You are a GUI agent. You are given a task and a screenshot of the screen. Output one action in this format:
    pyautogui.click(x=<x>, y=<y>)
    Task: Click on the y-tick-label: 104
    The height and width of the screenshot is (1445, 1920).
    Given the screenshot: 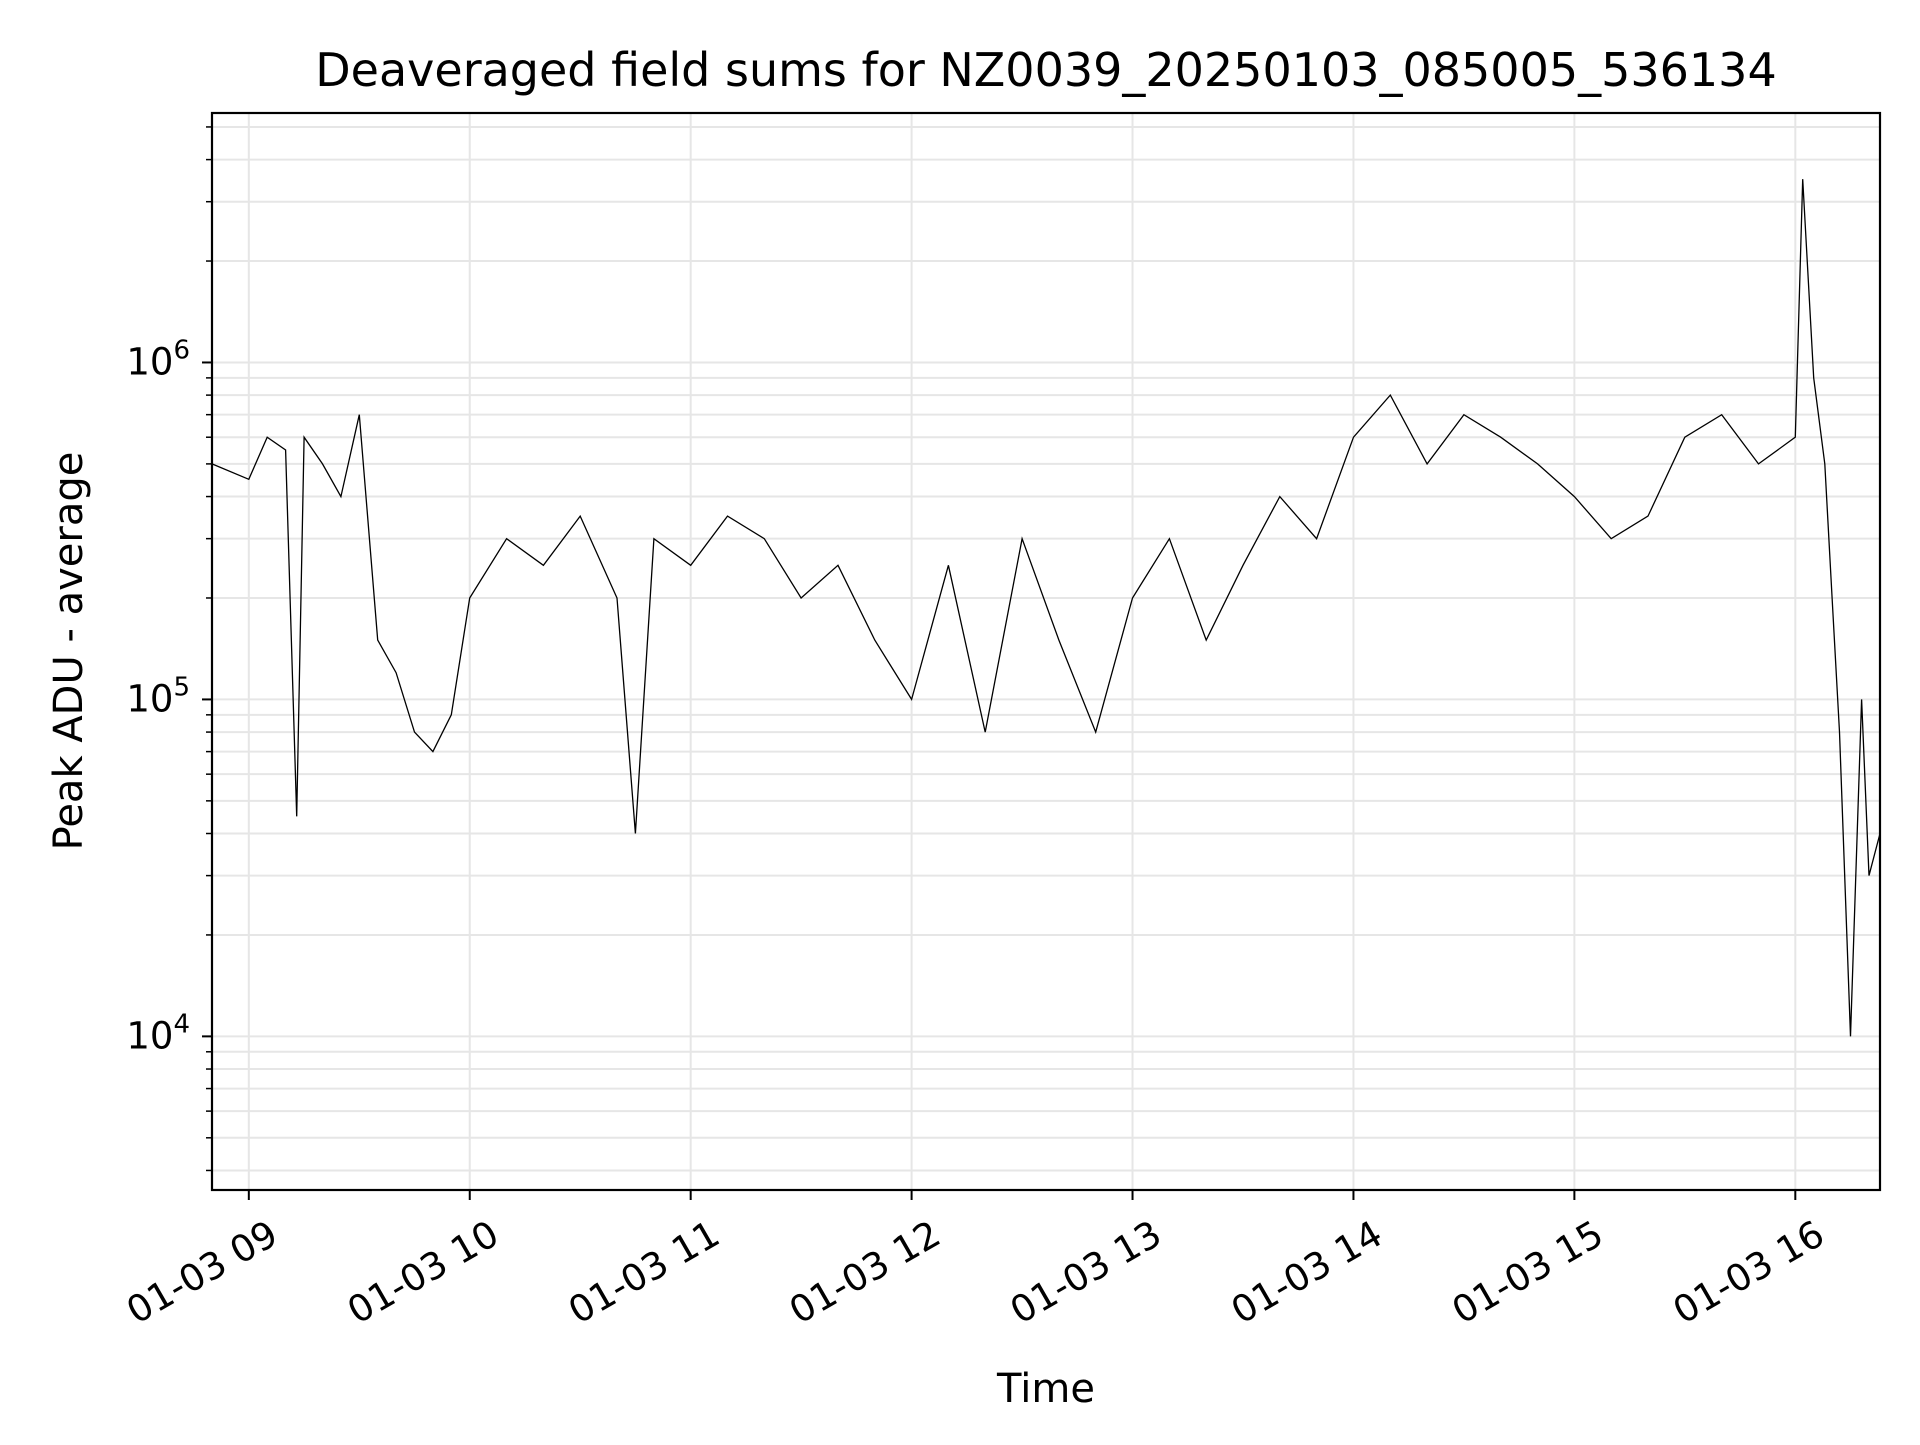 What is the action you would take?
    pyautogui.click(x=158, y=1033)
    